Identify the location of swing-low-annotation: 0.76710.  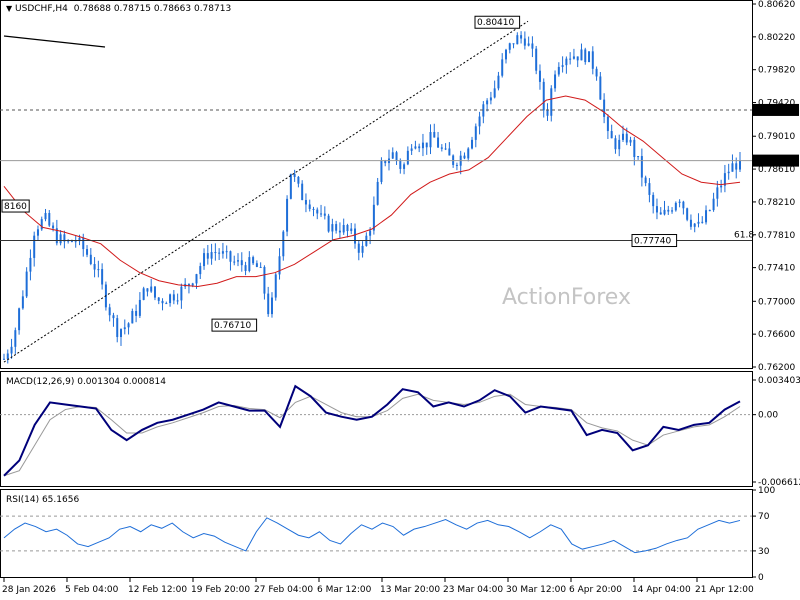
(232, 326).